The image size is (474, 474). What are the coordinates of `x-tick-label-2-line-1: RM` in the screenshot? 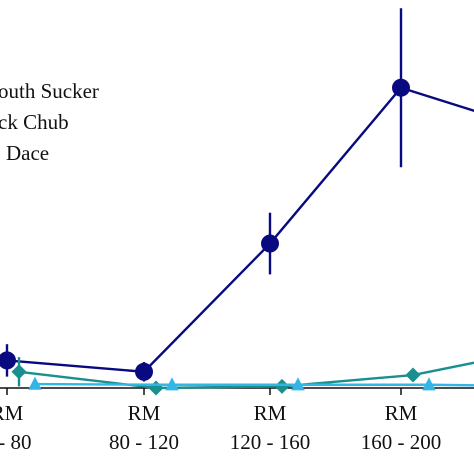 It's located at (144, 413).